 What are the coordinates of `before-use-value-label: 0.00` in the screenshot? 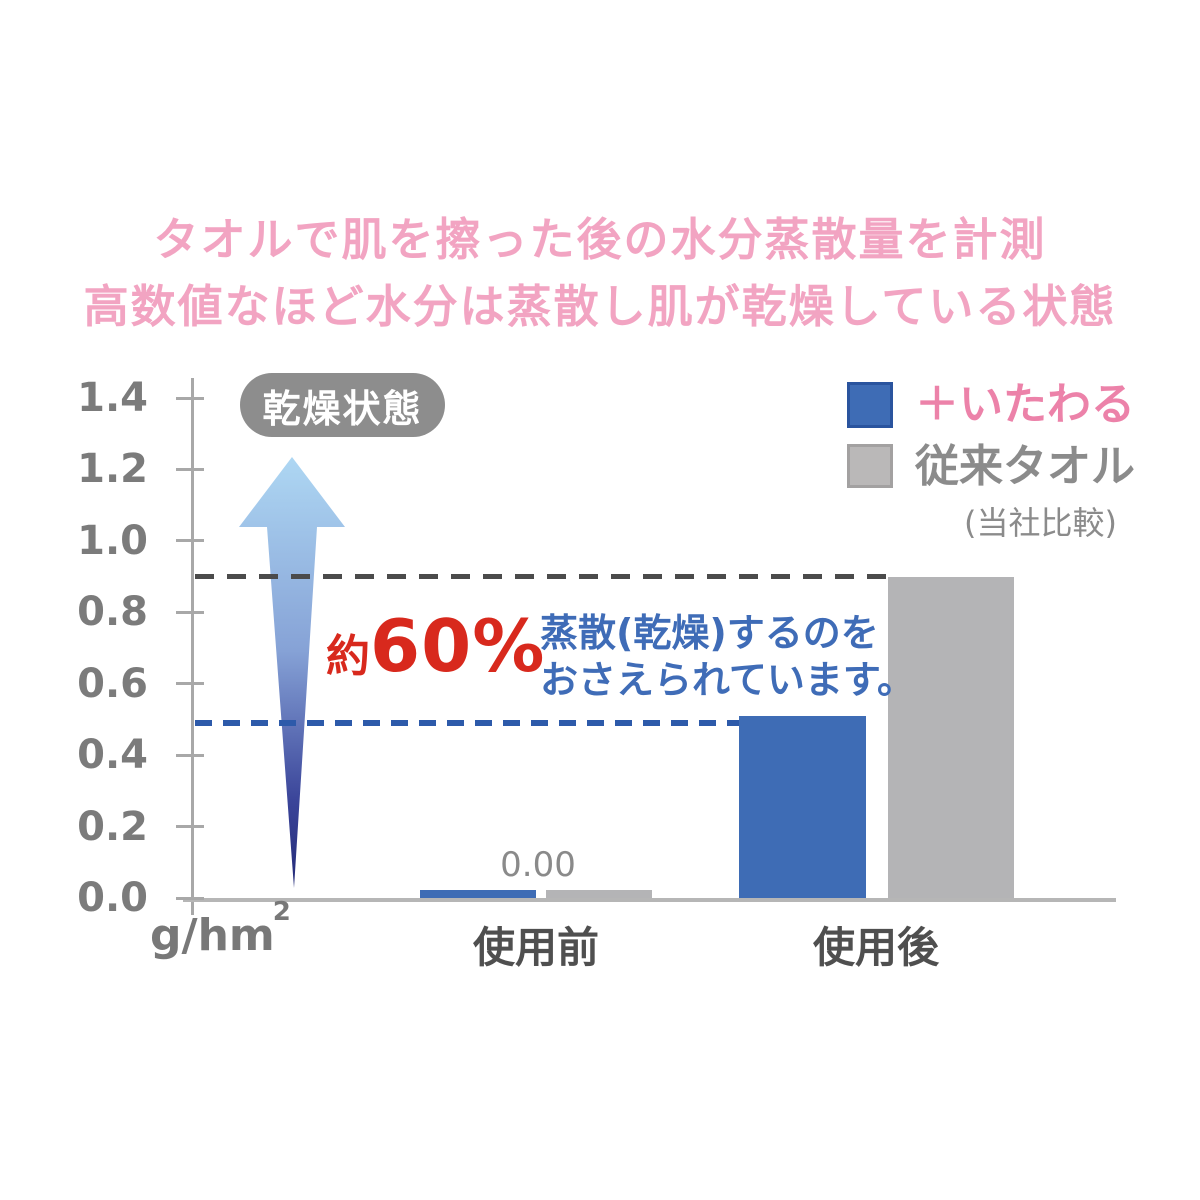 It's located at (538, 865).